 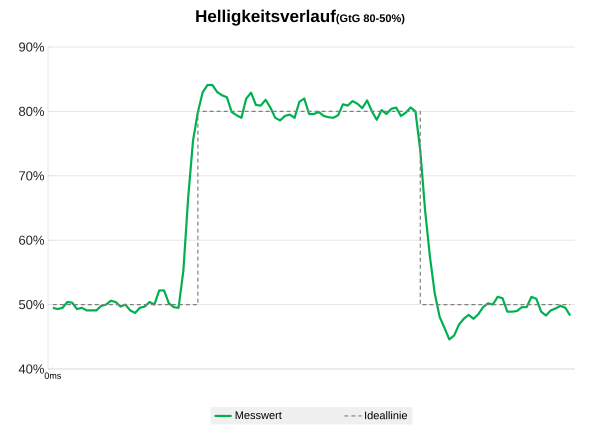 What do you see at coordinates (31, 47) in the screenshot?
I see `y-tick-label: 90%` at bounding box center [31, 47].